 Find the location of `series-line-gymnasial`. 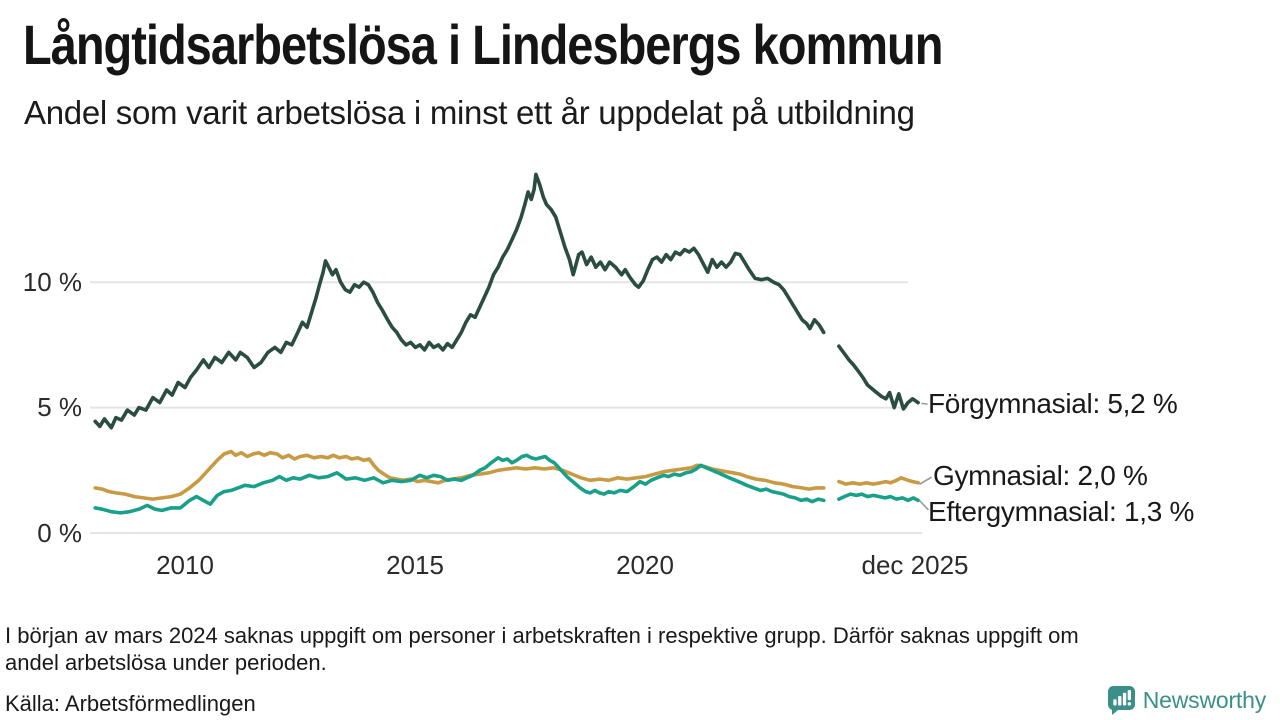

series-line-gymnasial is located at coordinates (459, 475).